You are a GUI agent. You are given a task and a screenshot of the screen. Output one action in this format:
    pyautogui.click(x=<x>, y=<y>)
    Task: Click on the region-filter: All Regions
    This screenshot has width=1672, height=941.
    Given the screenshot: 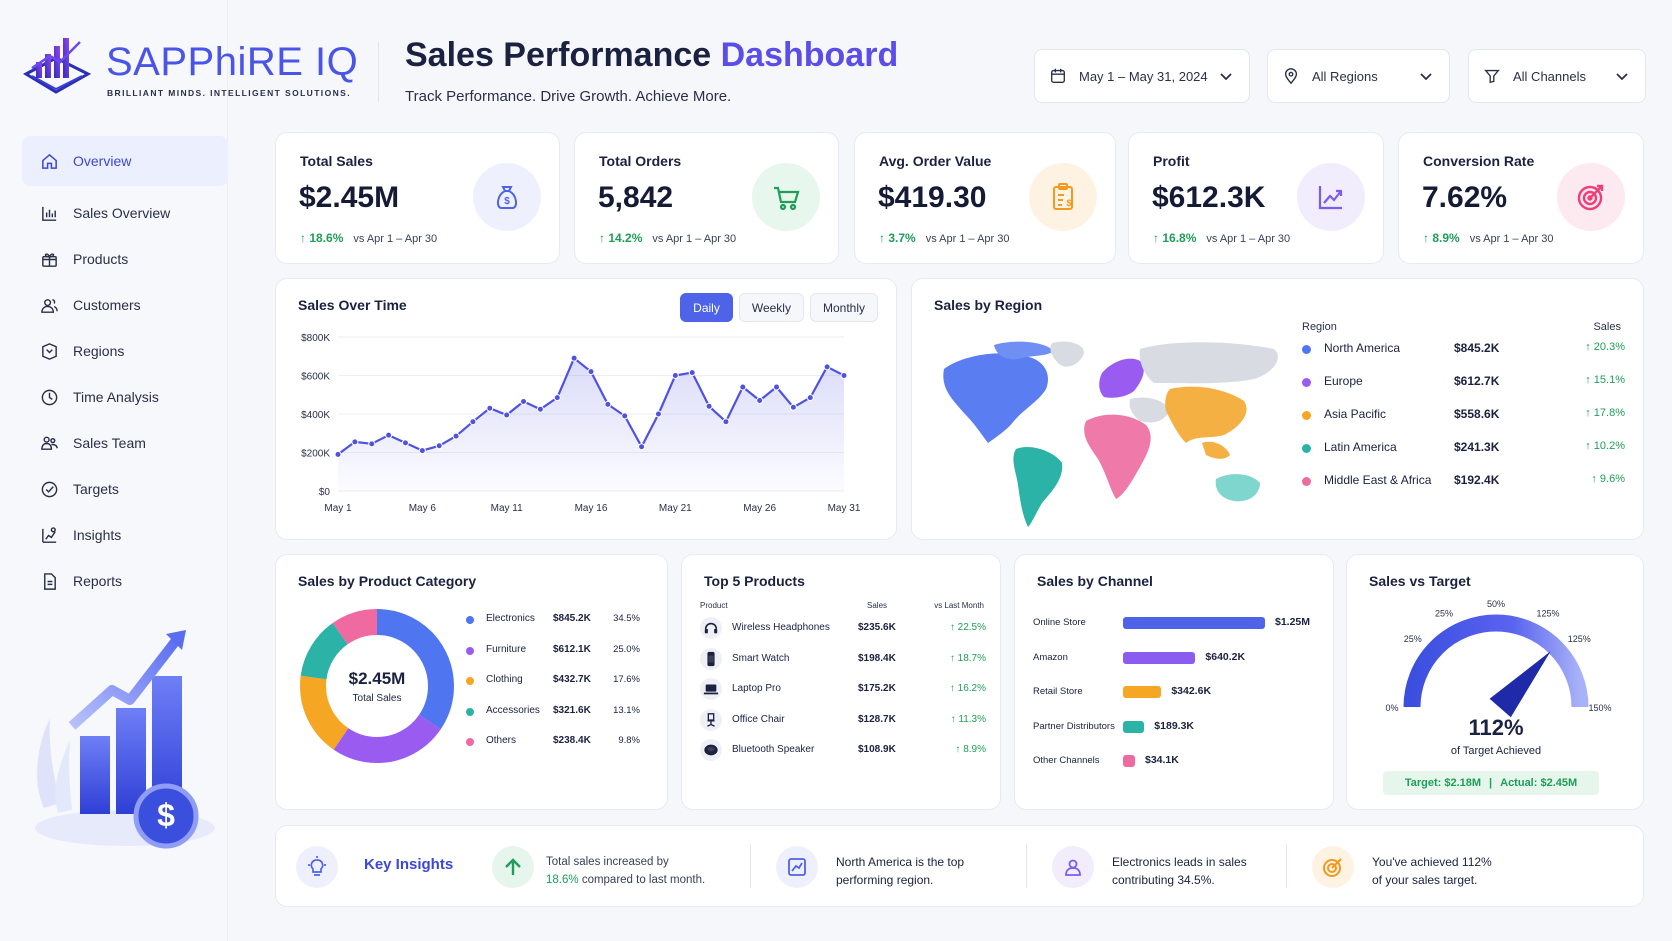 What is the action you would take?
    pyautogui.click(x=1358, y=76)
    